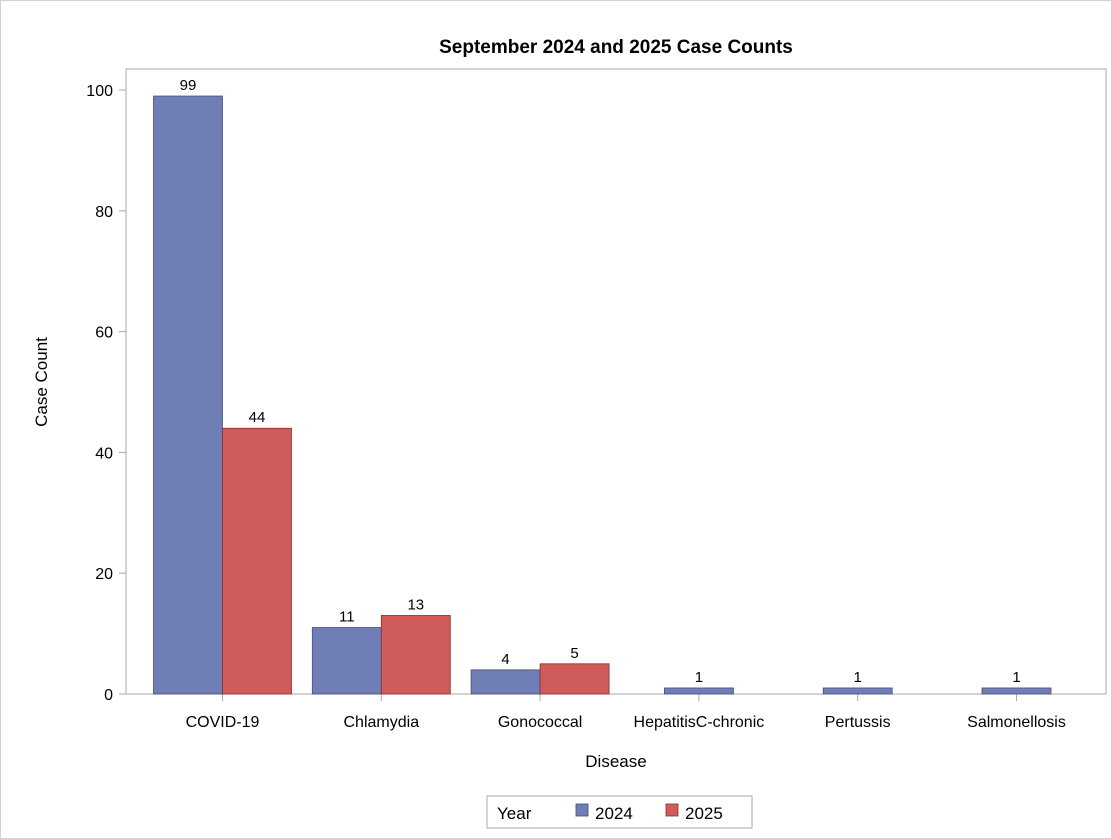 The width and height of the screenshot is (1112, 839). Describe the element at coordinates (223, 722) in the screenshot. I see `x-tick-label: COVID-19` at that location.